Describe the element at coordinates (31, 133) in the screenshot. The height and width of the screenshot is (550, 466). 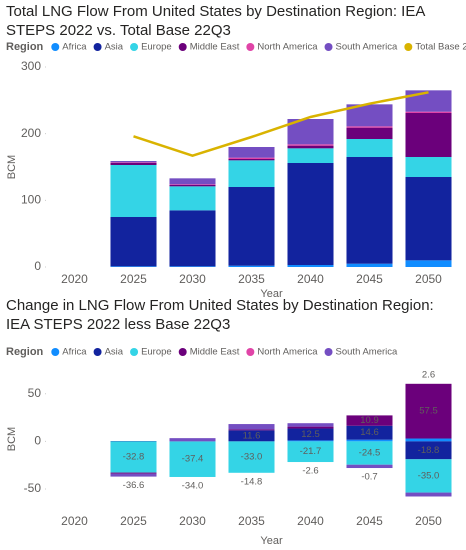
I see `y-tick-label: 200` at that location.